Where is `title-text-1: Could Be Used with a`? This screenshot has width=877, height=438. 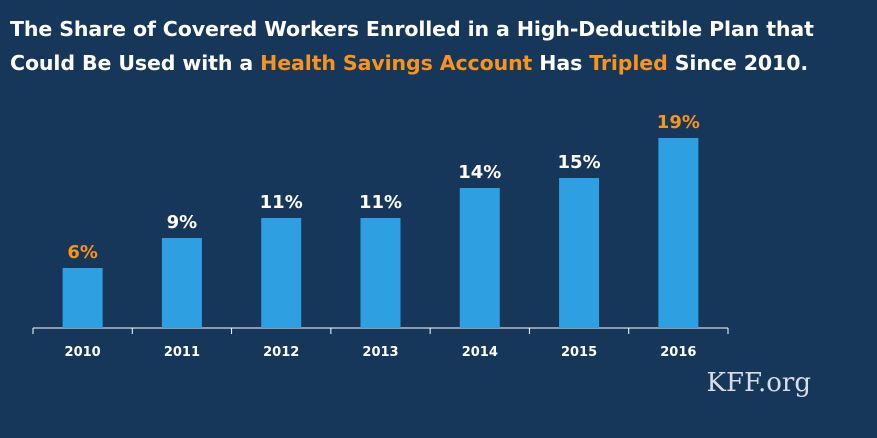 title-text-1: Could Be Used with a is located at coordinates (135, 63).